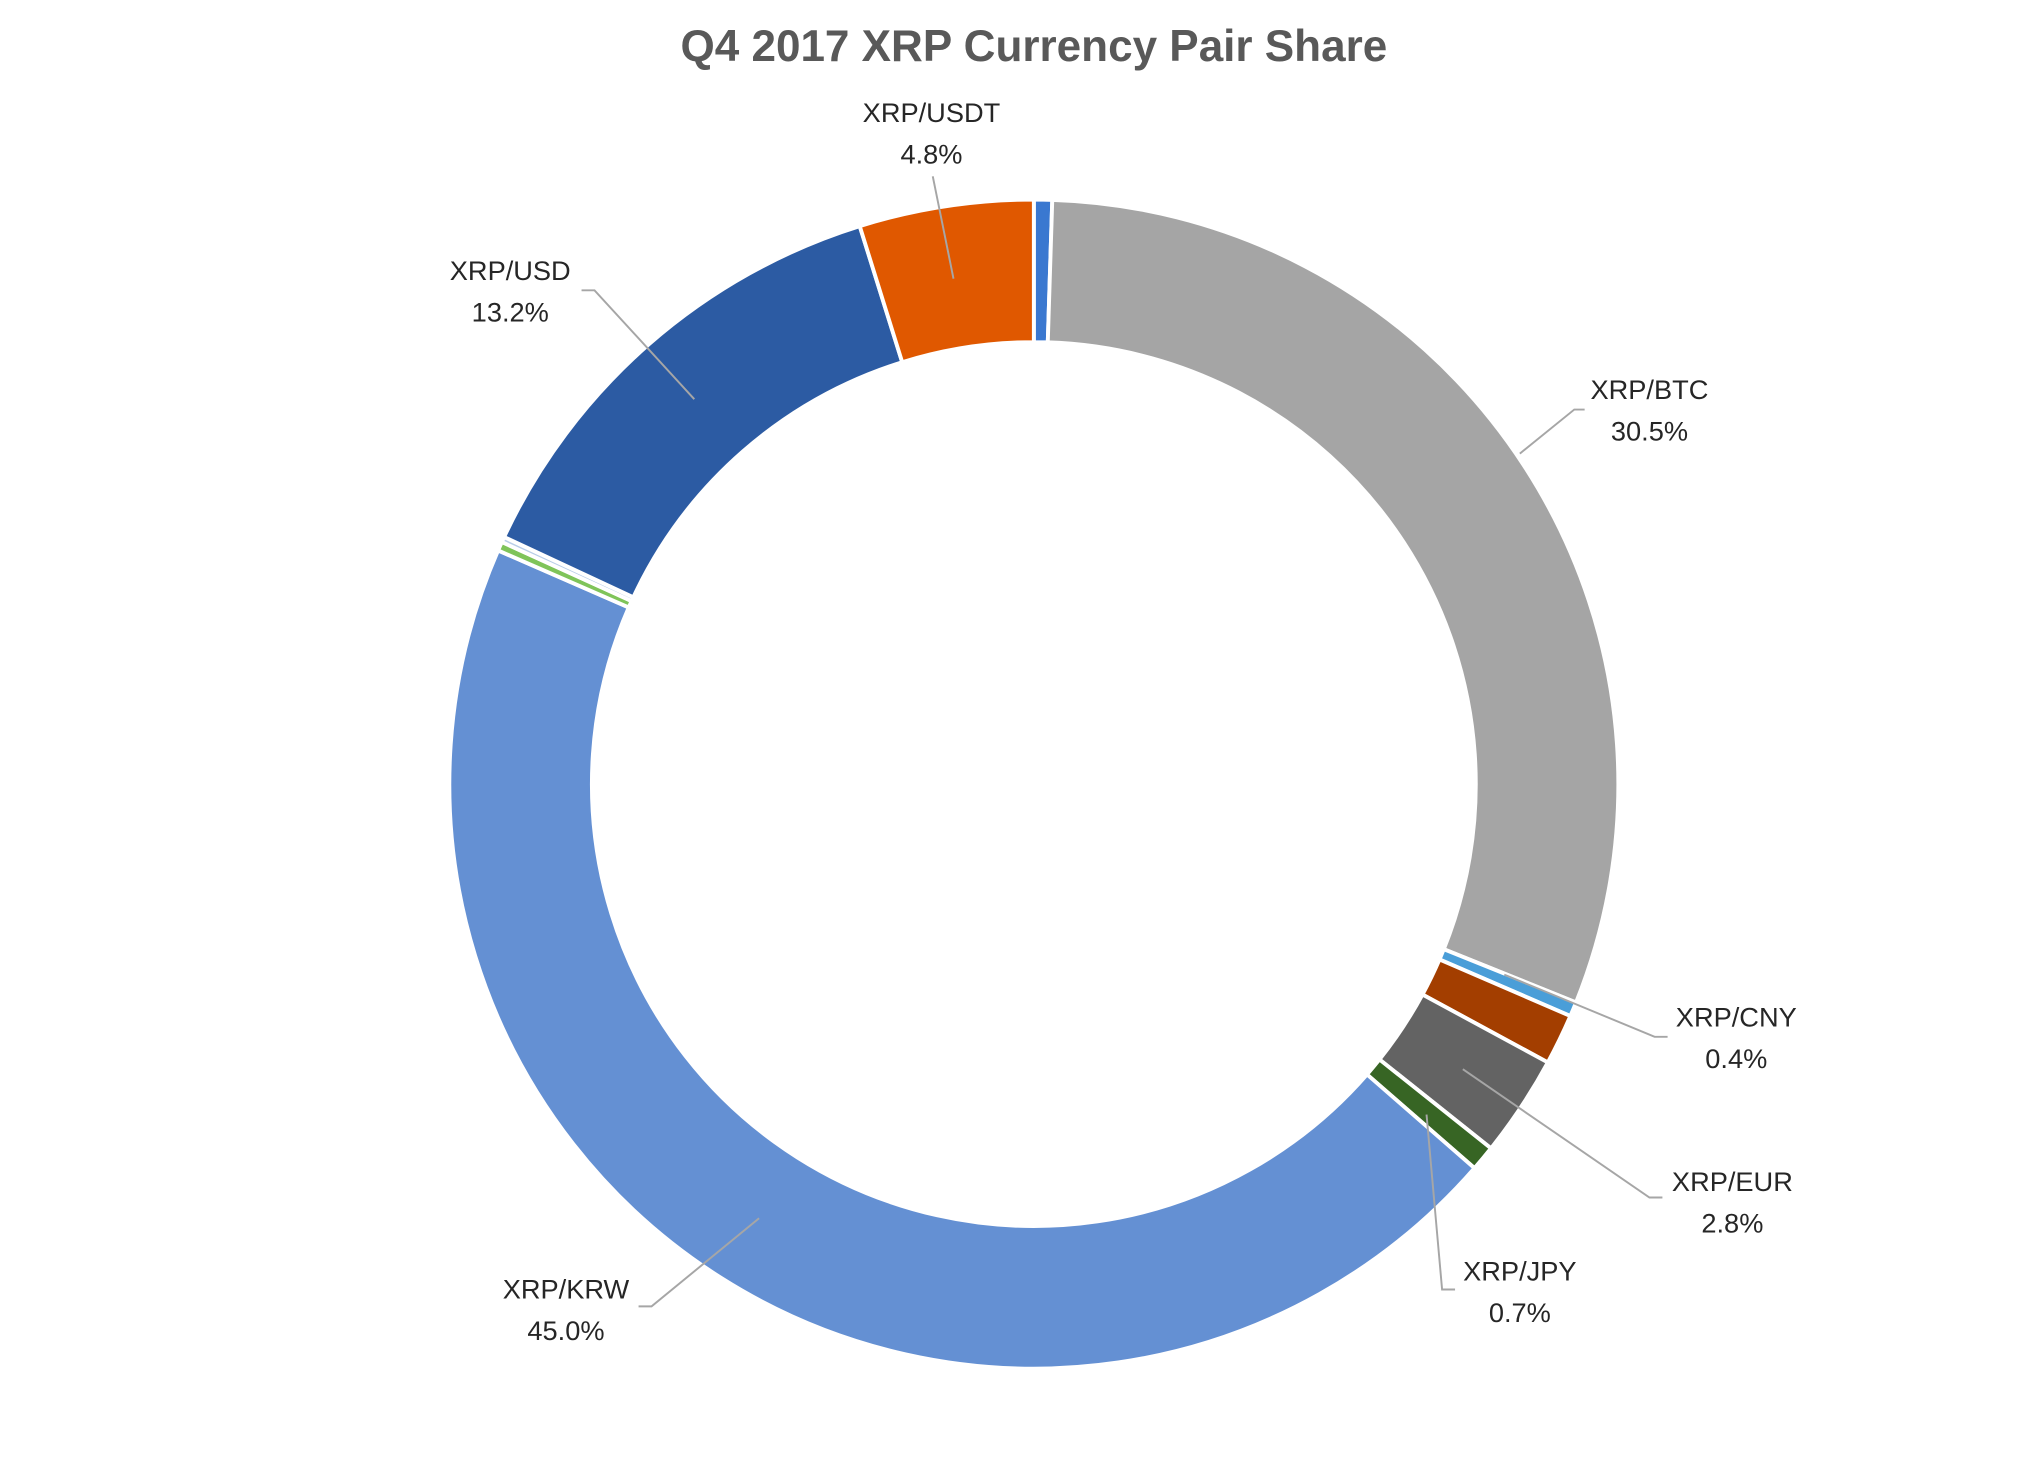  What do you see at coordinates (566, 1289) in the screenshot?
I see `data-label-name: XRP/KRW` at bounding box center [566, 1289].